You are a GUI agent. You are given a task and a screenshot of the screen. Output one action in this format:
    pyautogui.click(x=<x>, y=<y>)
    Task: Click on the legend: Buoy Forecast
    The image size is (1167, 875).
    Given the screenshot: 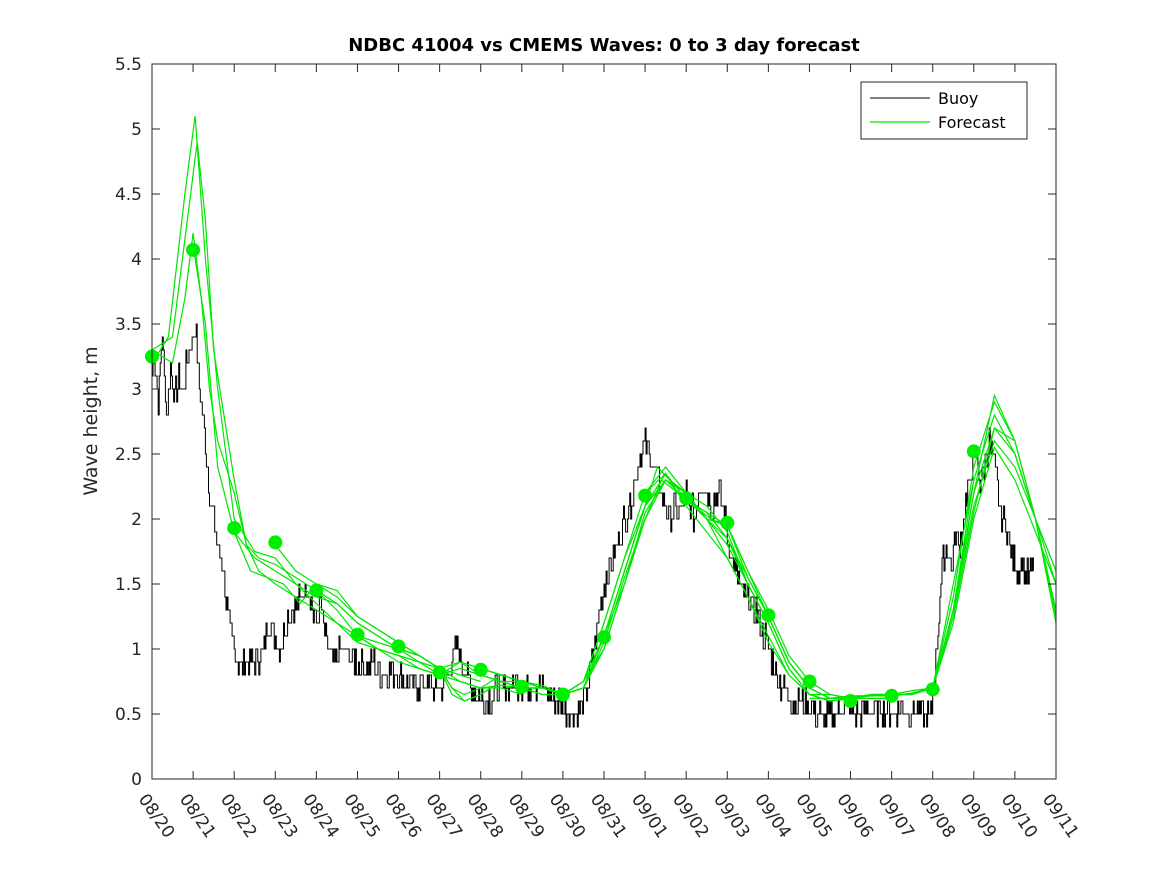 What is the action you would take?
    pyautogui.click(x=944, y=110)
    